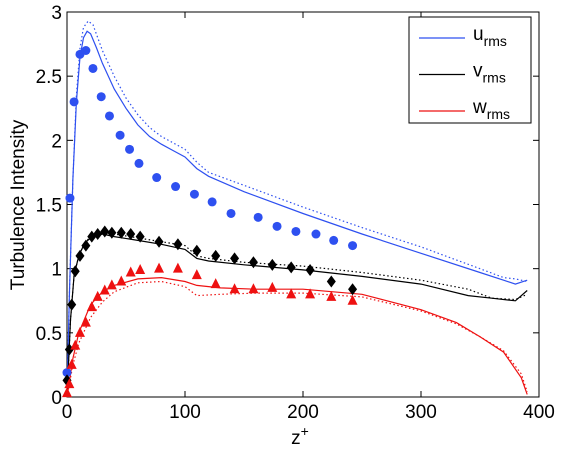 This screenshot has width=572, height=455. I want to click on x-tick-label: 200, so click(303, 412).